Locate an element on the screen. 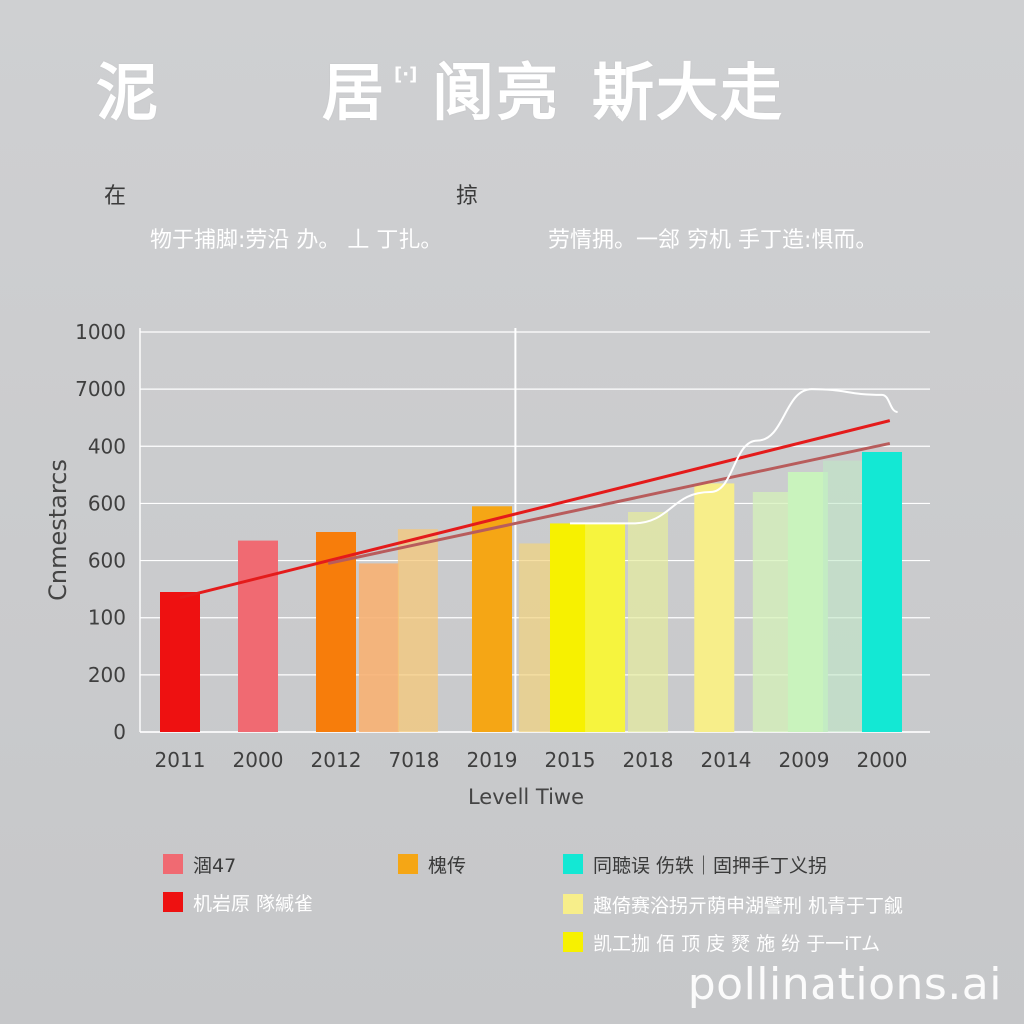  x-axis-ticks: 2011 2000 2012 7018 2019 2015 2018 2014 2009 2000 is located at coordinates (531, 760).